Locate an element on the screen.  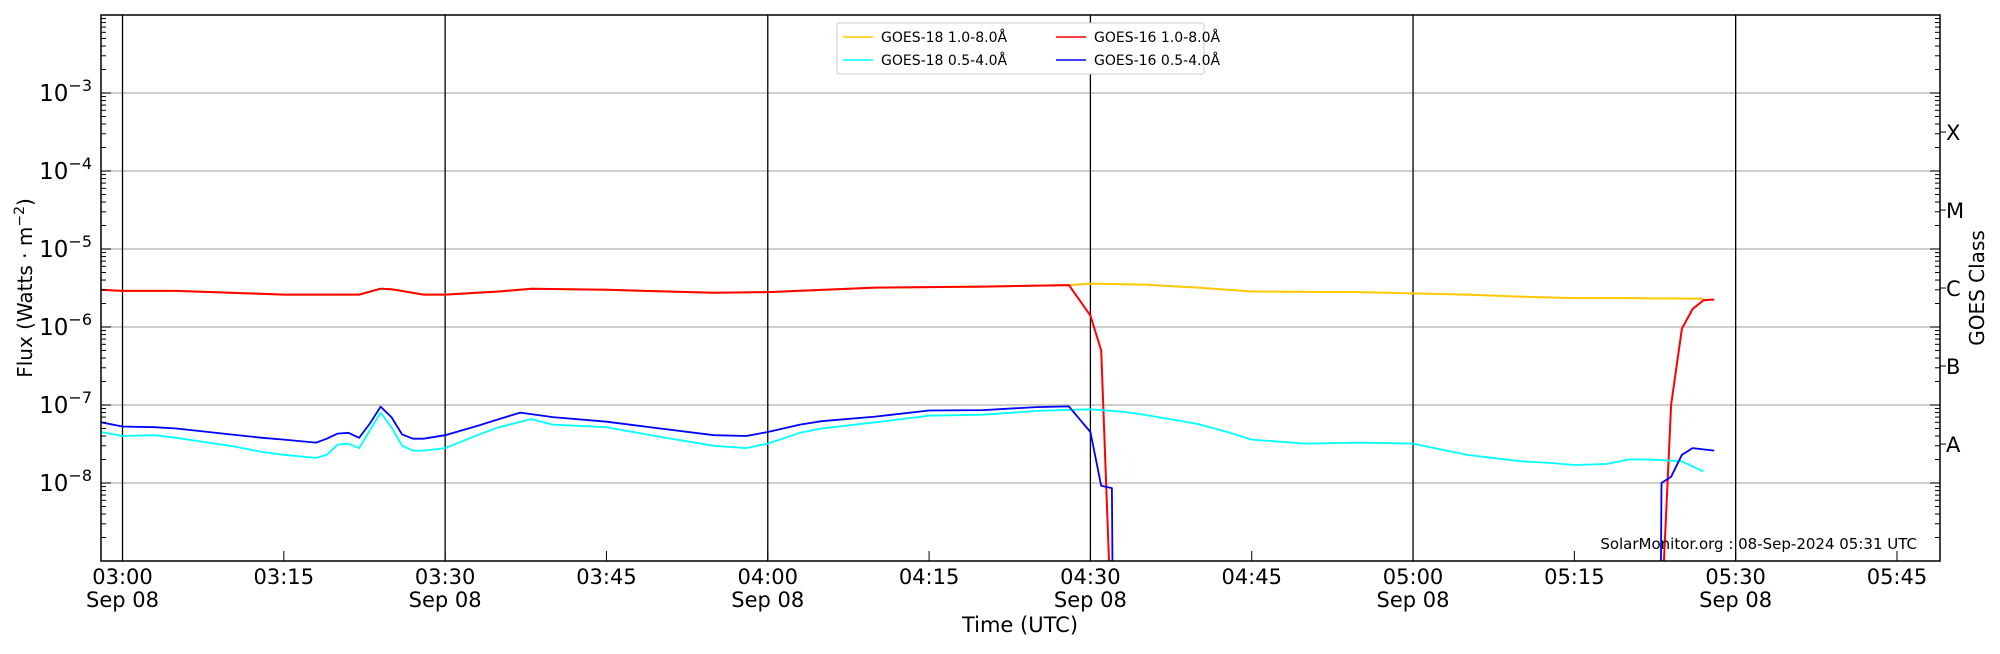
goes-class-b: B is located at coordinates (1953, 367).